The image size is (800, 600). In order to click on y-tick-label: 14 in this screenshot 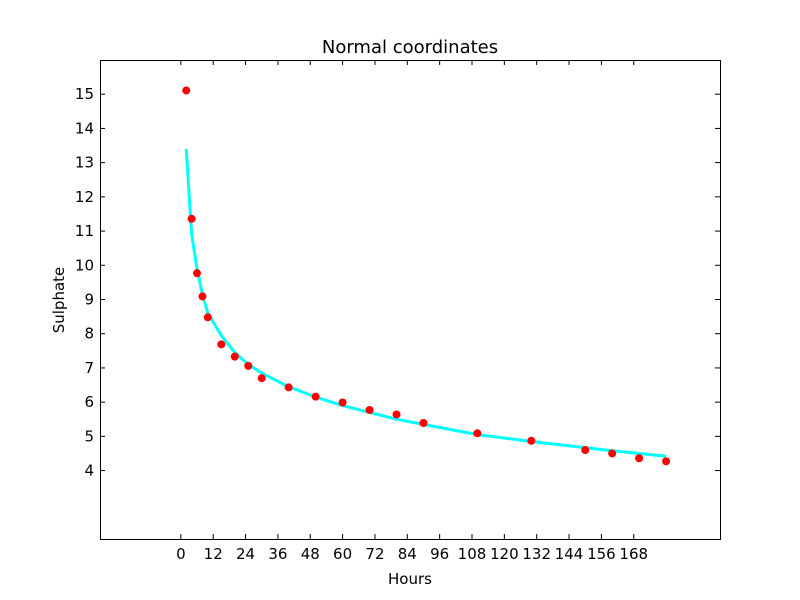, I will do `click(84, 128)`.